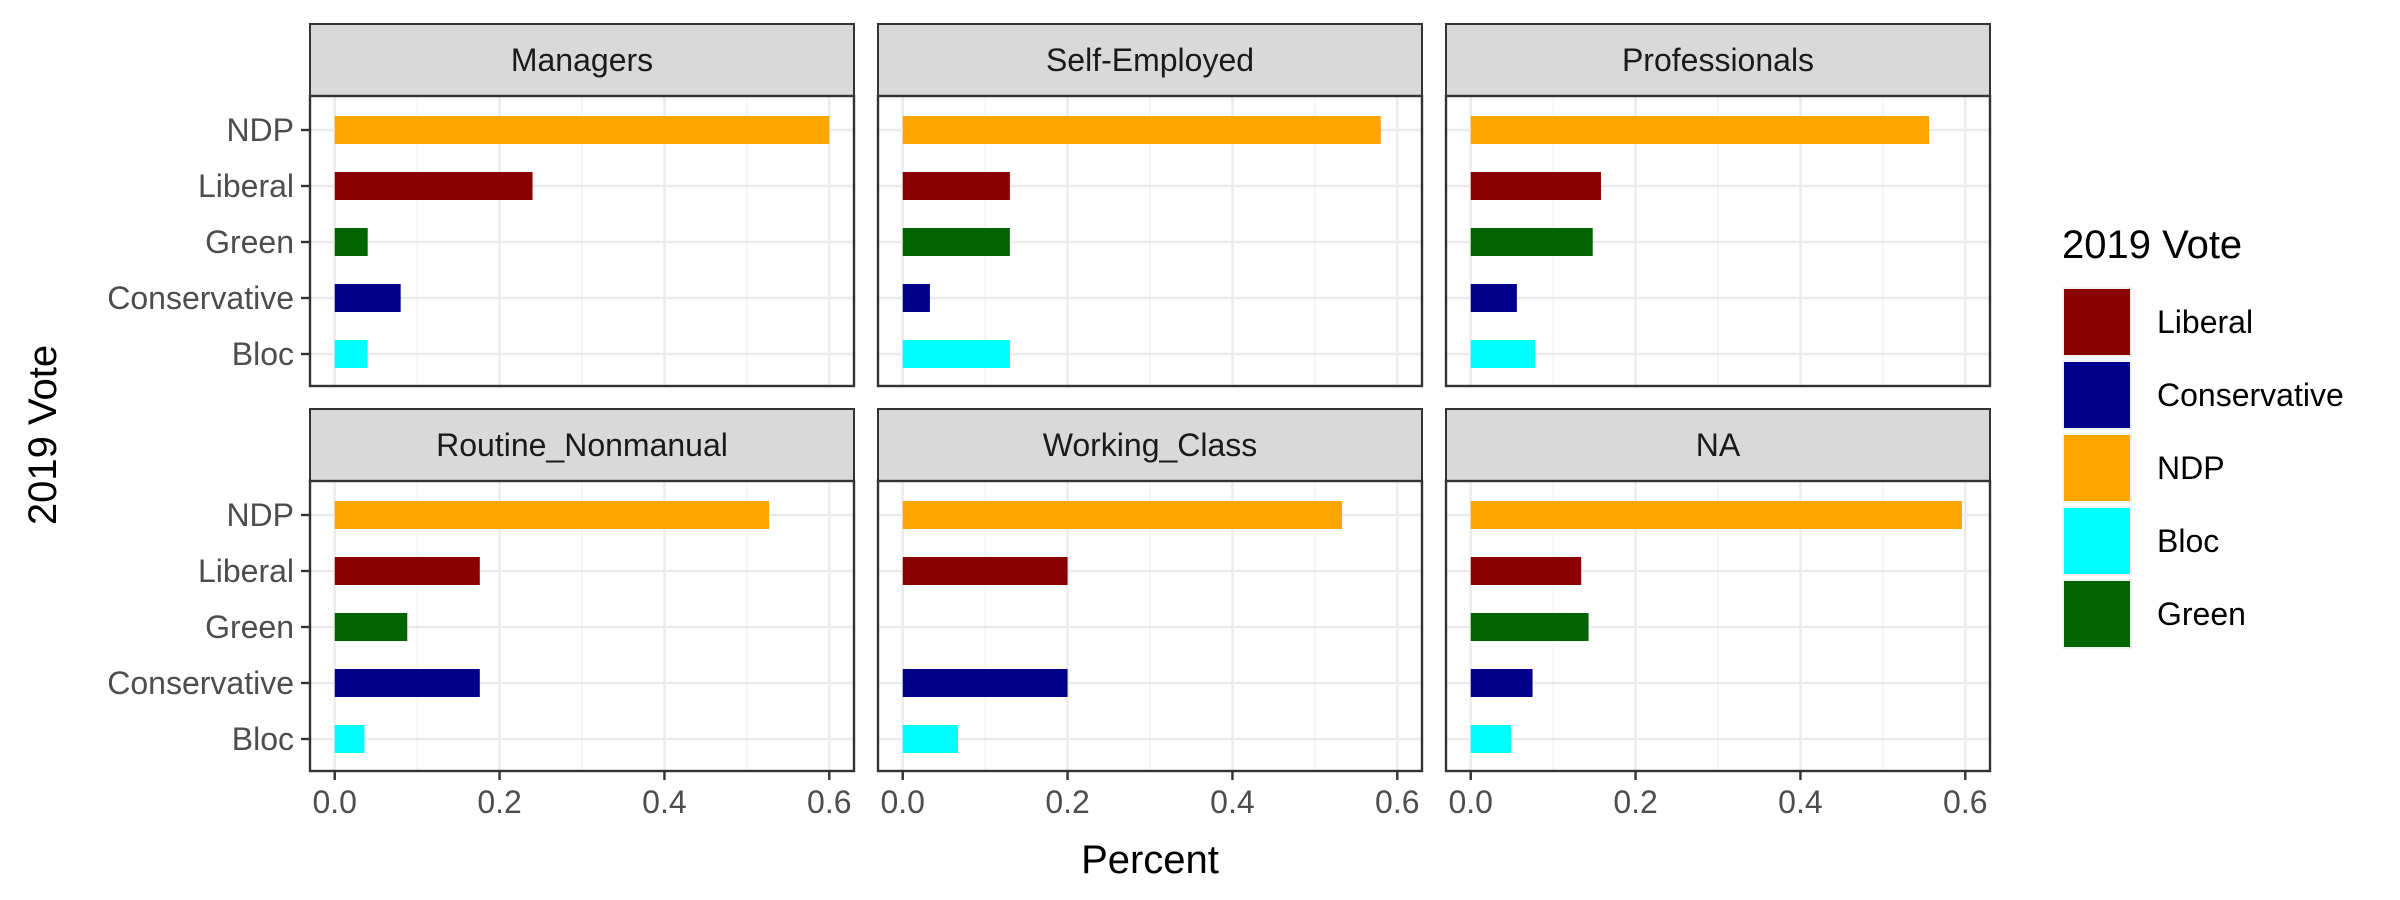 The height and width of the screenshot is (900, 2400). Describe the element at coordinates (2191, 468) in the screenshot. I see `legend-label: NDP` at that location.